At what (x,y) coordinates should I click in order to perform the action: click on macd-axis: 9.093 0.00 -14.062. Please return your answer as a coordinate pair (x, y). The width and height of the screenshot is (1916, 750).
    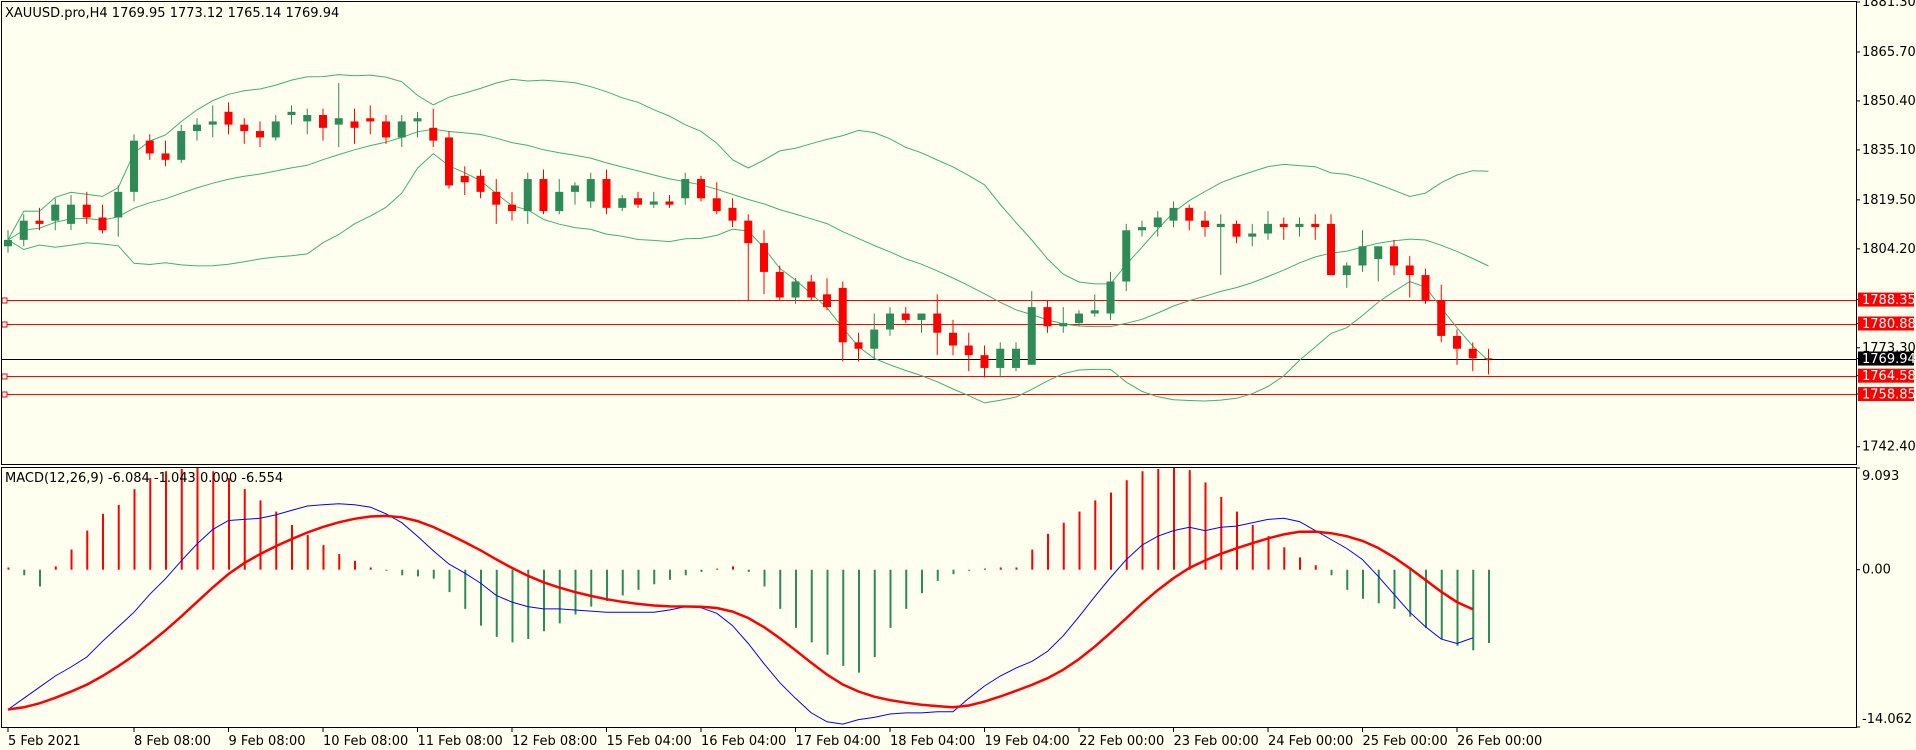
    Looking at the image, I should click on (1884, 597).